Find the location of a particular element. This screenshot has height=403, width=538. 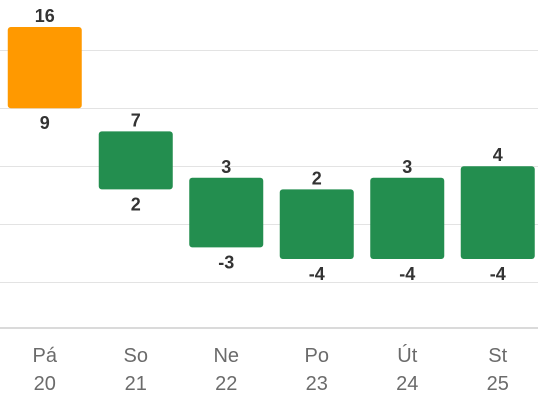

x-tick-date-label: 25 is located at coordinates (498, 384).